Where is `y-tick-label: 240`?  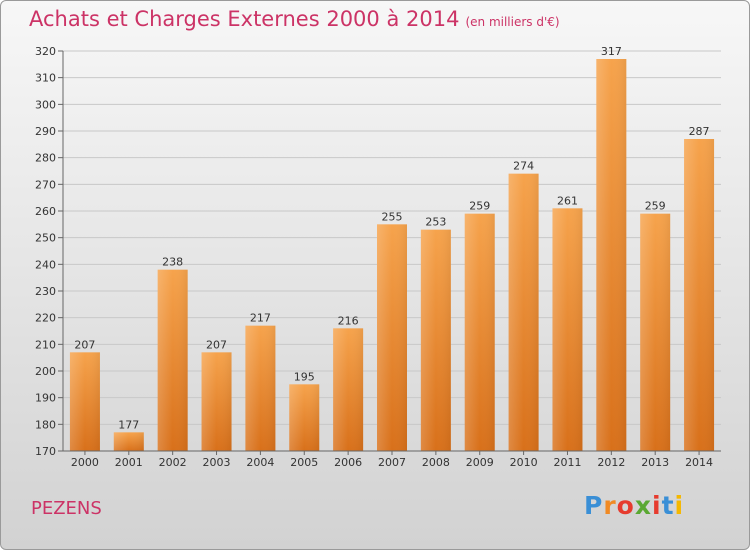
y-tick-label: 240 is located at coordinates (45, 264).